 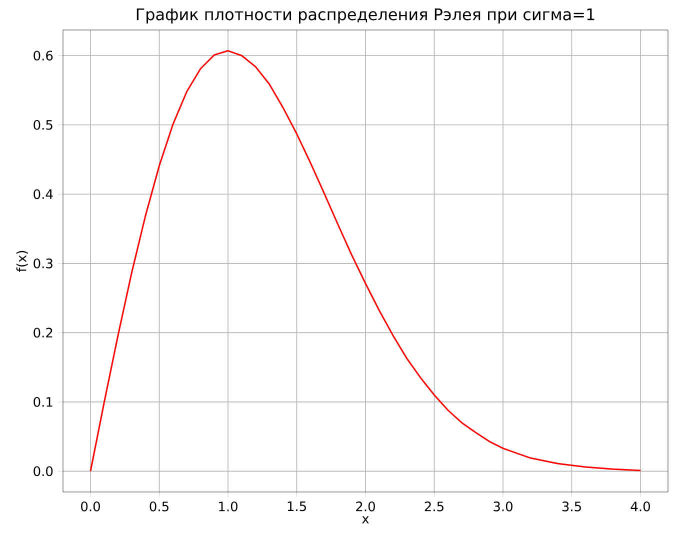 What do you see at coordinates (228, 507) in the screenshot?
I see `x-tick-label: 1.0` at bounding box center [228, 507].